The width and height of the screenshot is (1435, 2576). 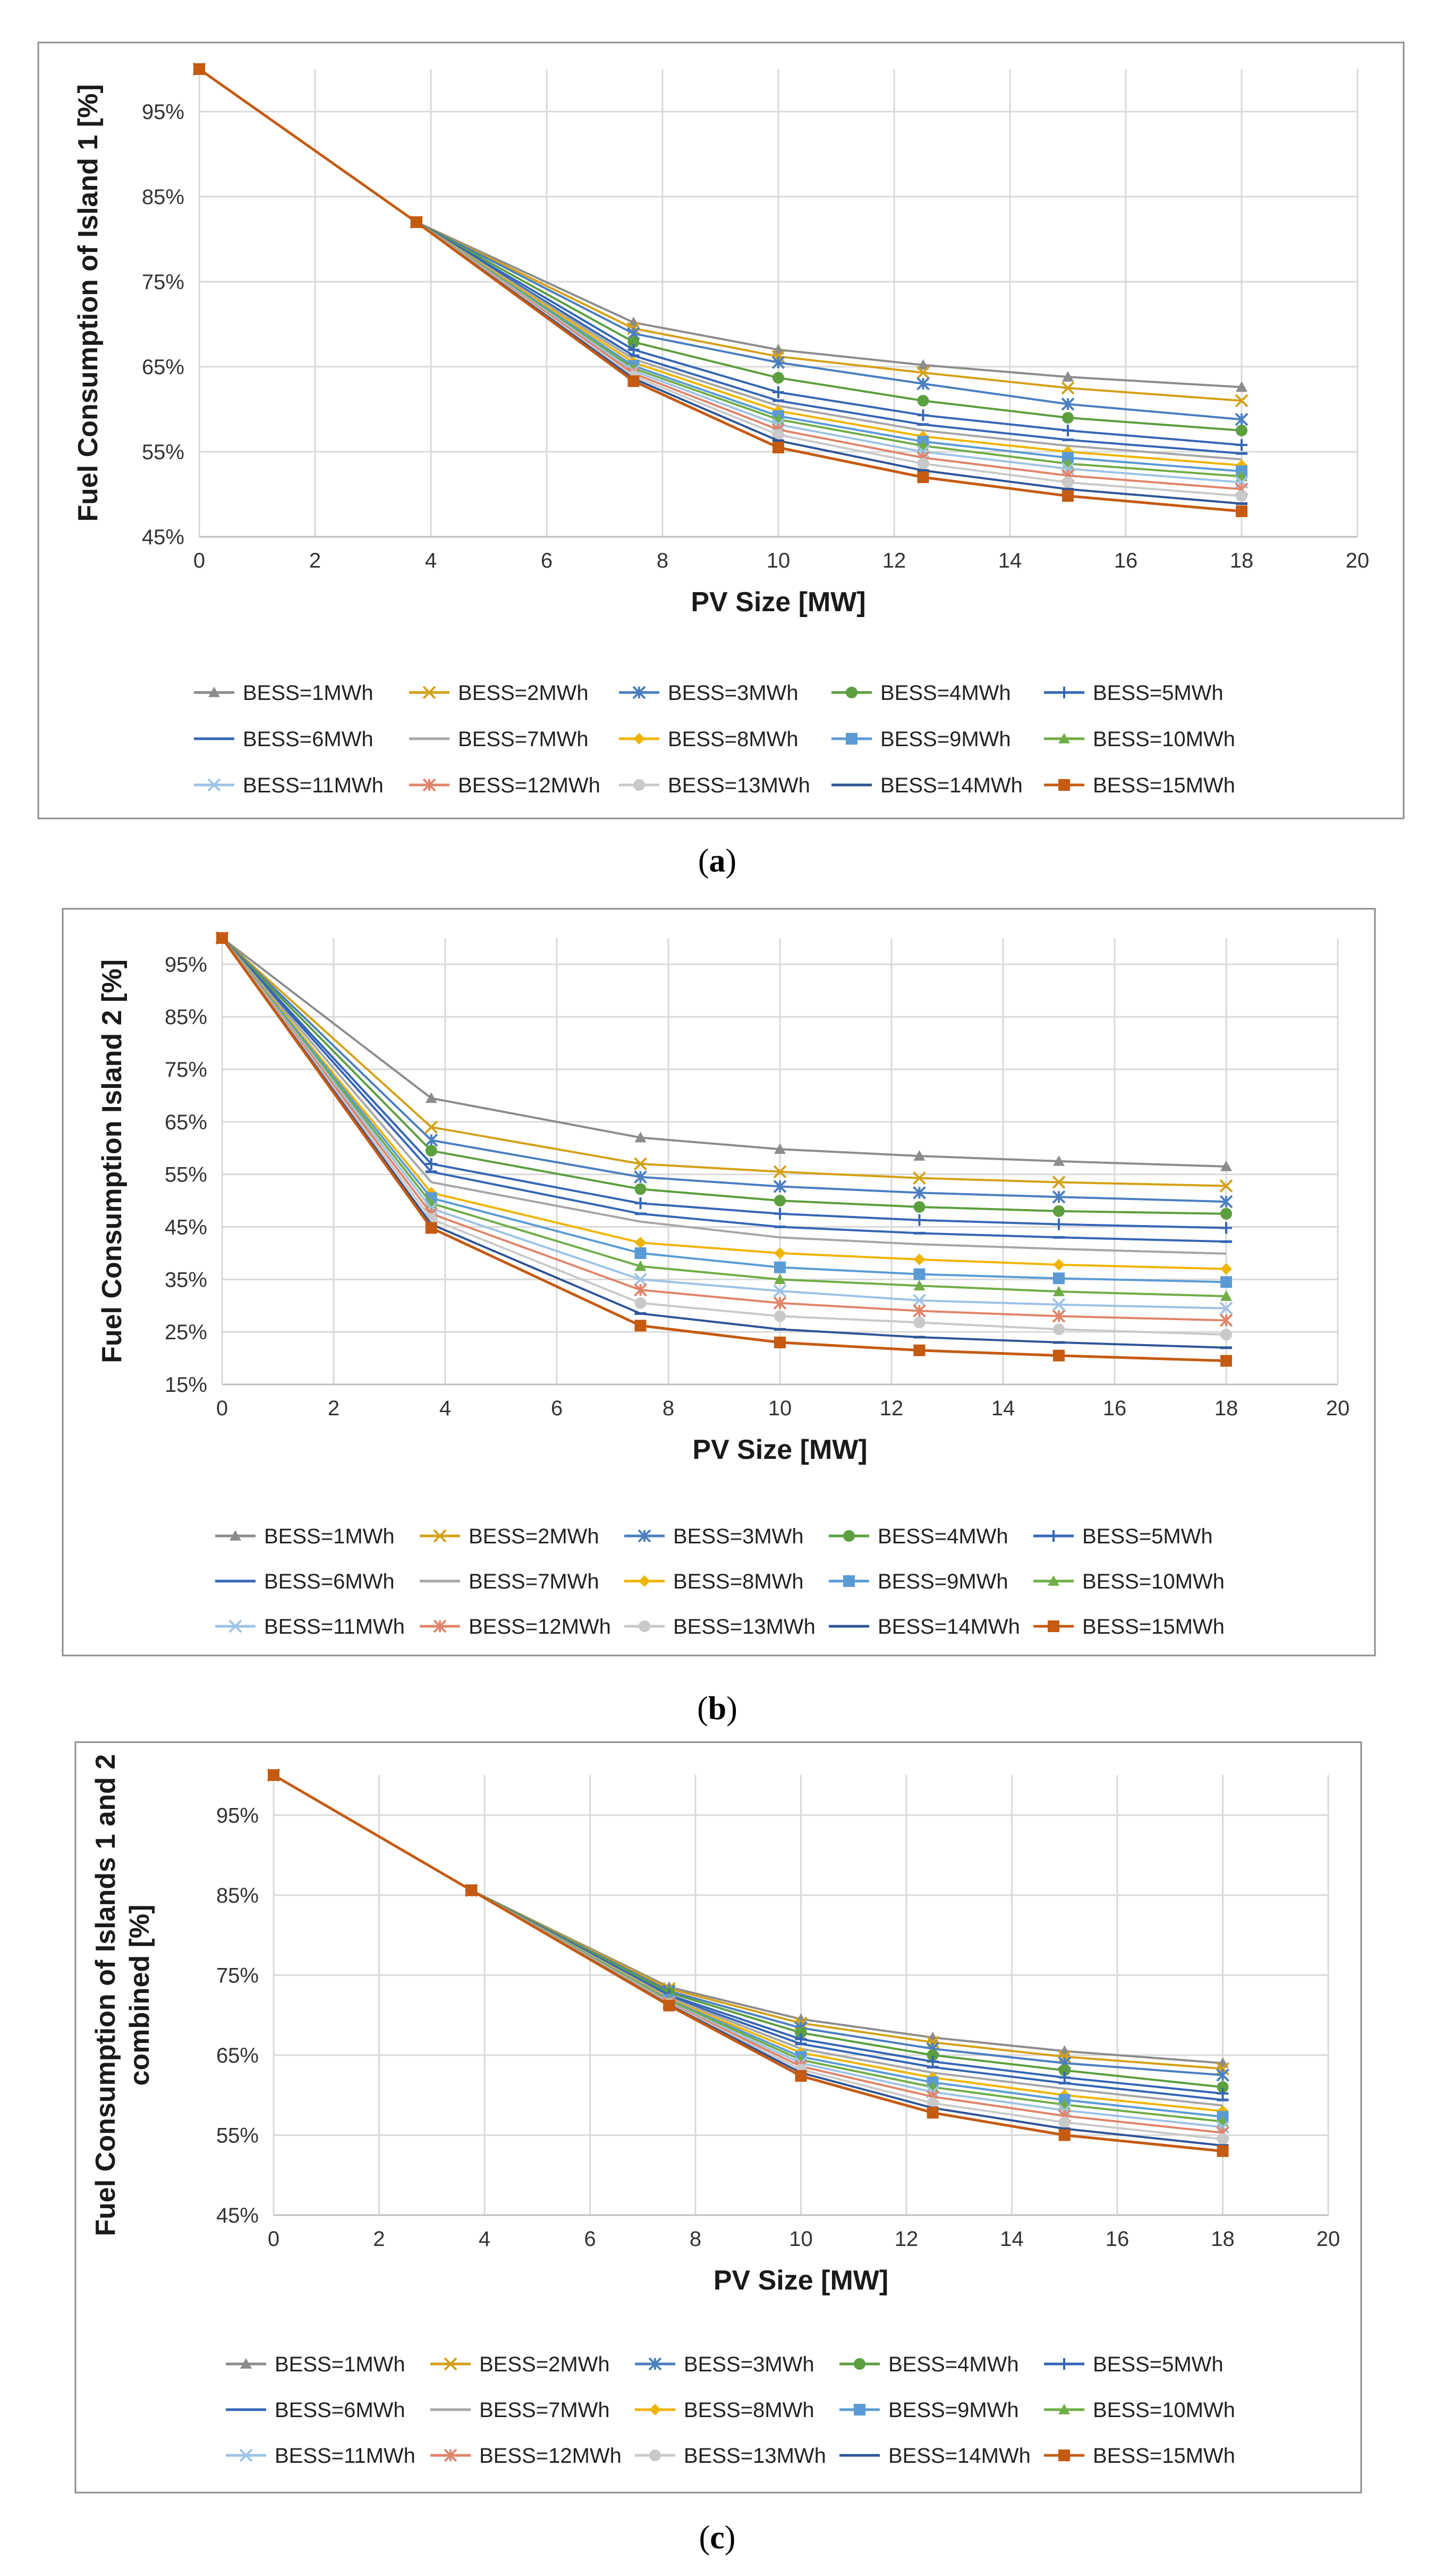 What do you see at coordinates (745, 1627) in the screenshot?
I see `legend-label: BESS=13MWh` at bounding box center [745, 1627].